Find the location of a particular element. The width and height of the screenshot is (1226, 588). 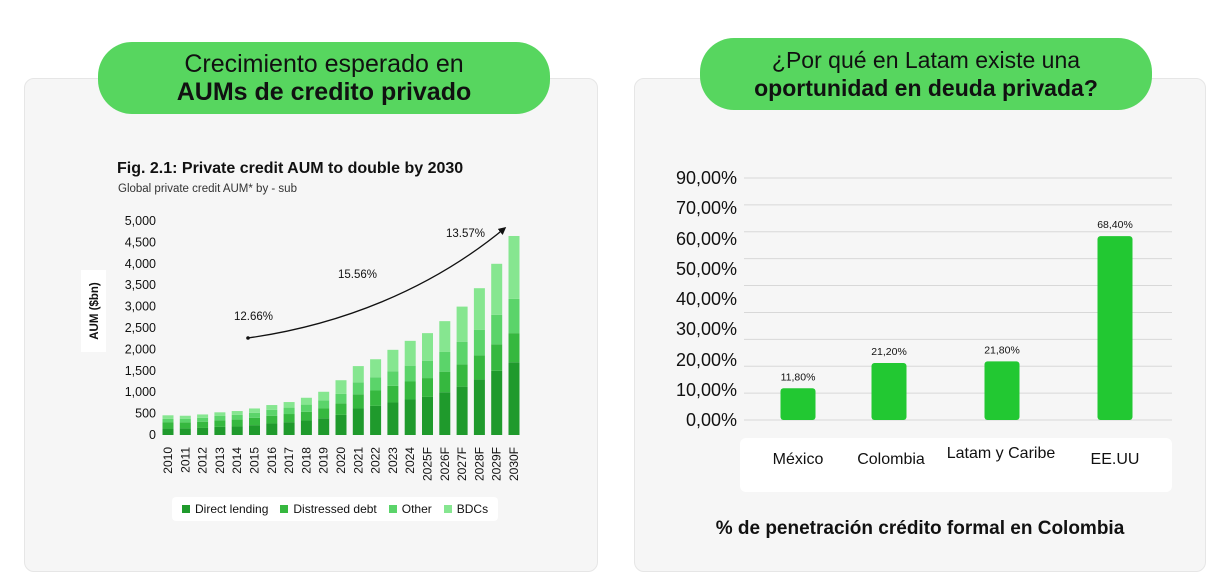

left-headline-line2: AUMs de credito privado is located at coordinates (324, 92).